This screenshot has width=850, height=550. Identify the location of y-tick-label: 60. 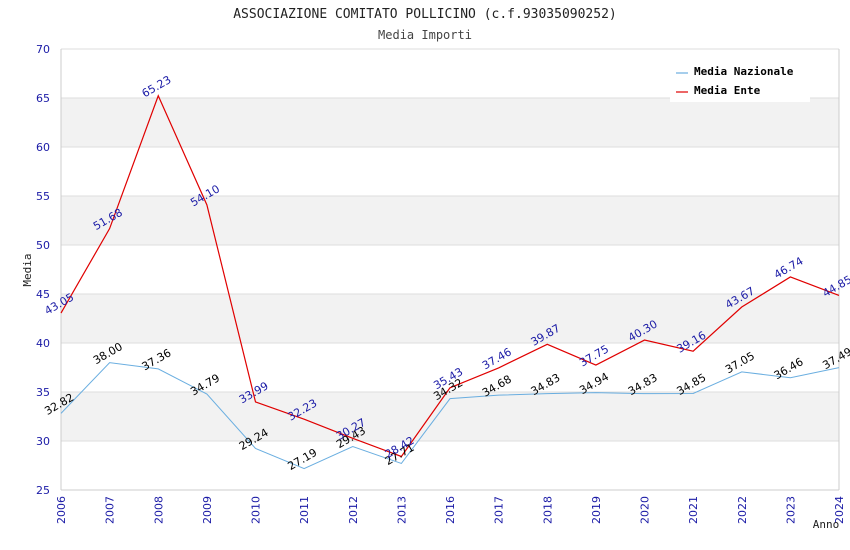
(43, 147).